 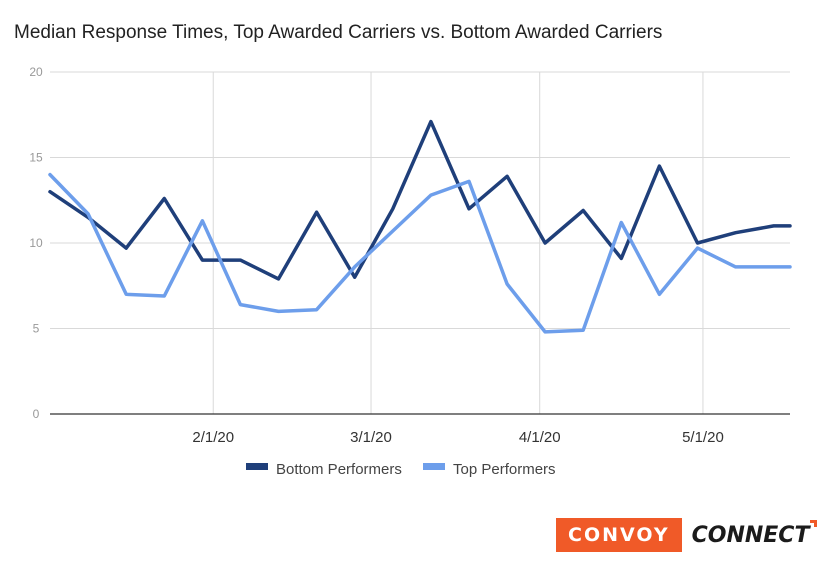 I want to click on legend-label-top-performers: Top Performers, so click(x=504, y=469).